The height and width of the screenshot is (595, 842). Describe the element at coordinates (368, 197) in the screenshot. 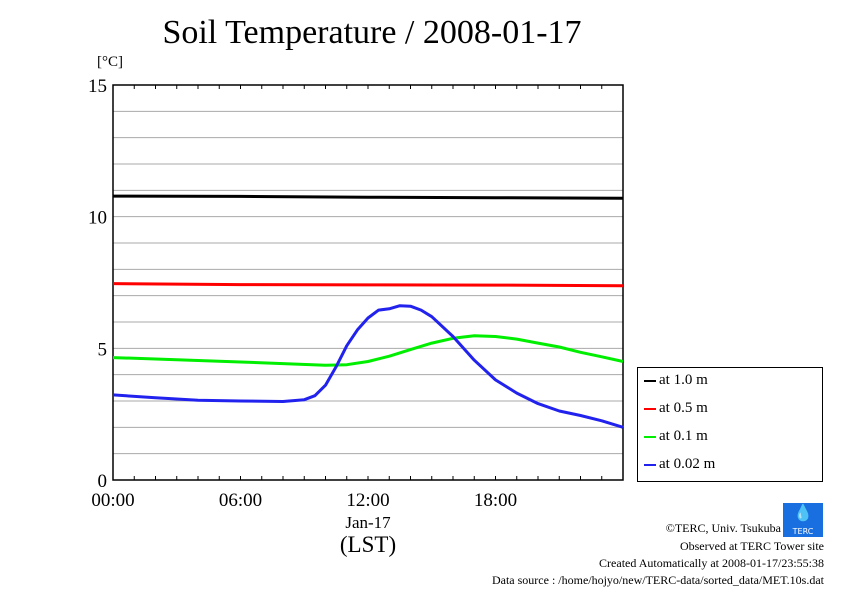

I see `series-line-at-1-0-m` at that location.